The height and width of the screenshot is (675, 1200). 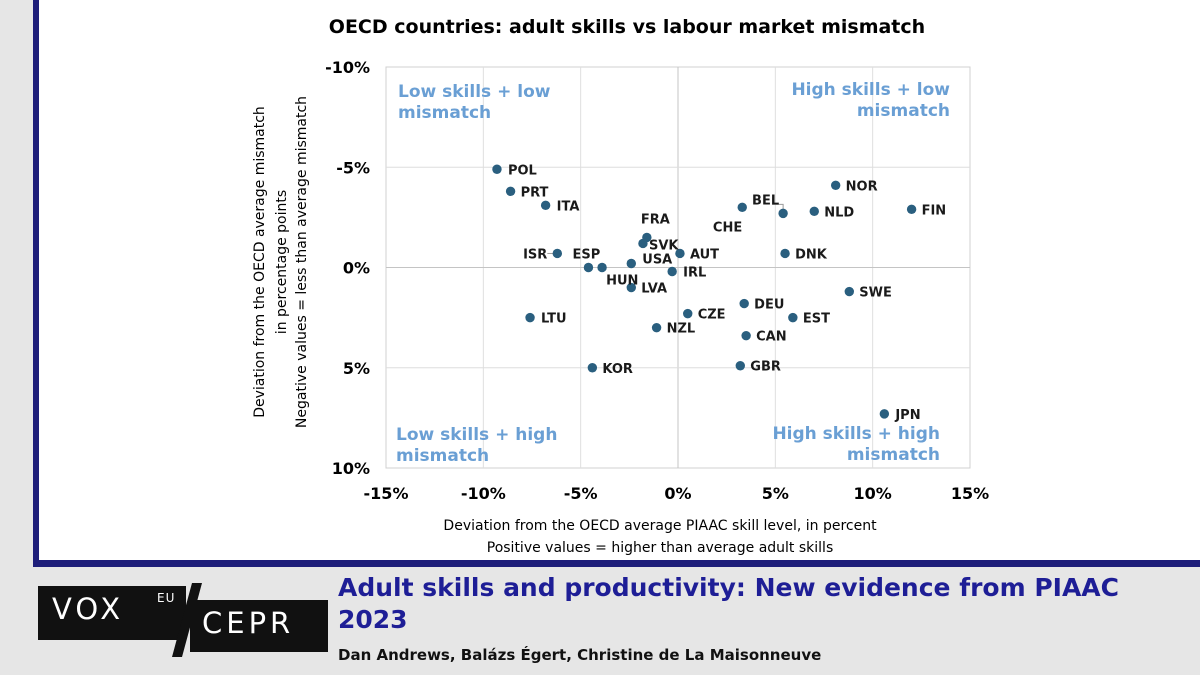 What do you see at coordinates (483, 493) in the screenshot?
I see `x-tick-label: -10%` at bounding box center [483, 493].